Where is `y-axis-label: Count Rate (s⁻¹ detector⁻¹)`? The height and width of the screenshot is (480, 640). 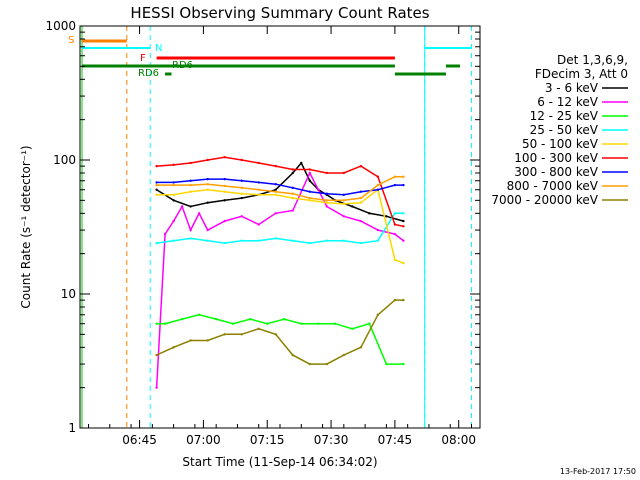 y-axis-label: Count Rate (s⁻¹ detector⁻¹) is located at coordinates (26, 226).